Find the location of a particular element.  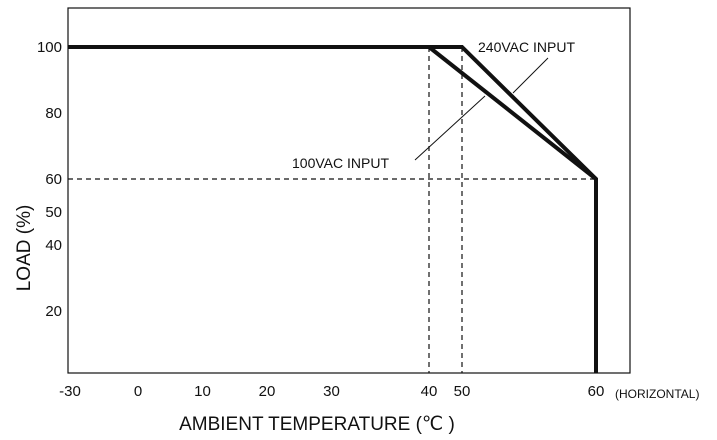

x-tick-label: 20 is located at coordinates (267, 391).